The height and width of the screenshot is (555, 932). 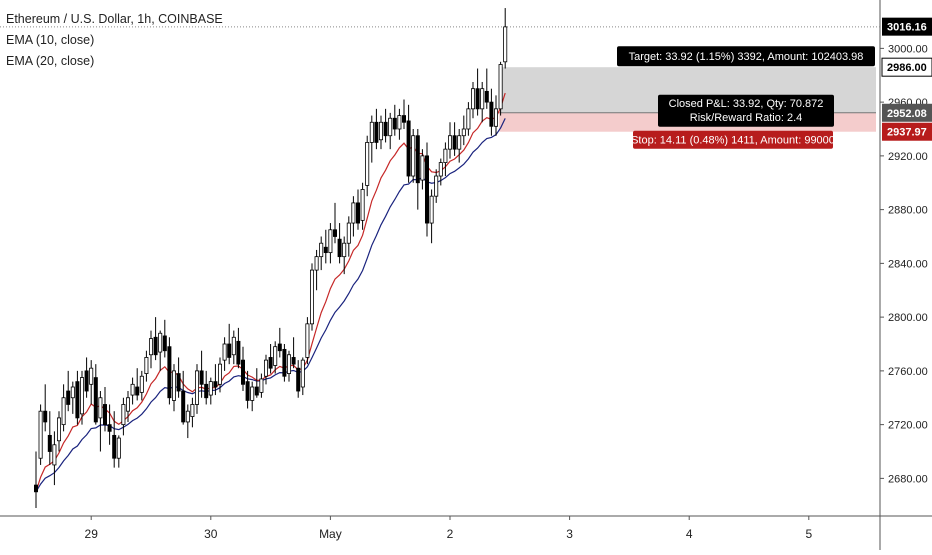 What do you see at coordinates (907, 67) in the screenshot?
I see `target-price-tag-bg` at bounding box center [907, 67].